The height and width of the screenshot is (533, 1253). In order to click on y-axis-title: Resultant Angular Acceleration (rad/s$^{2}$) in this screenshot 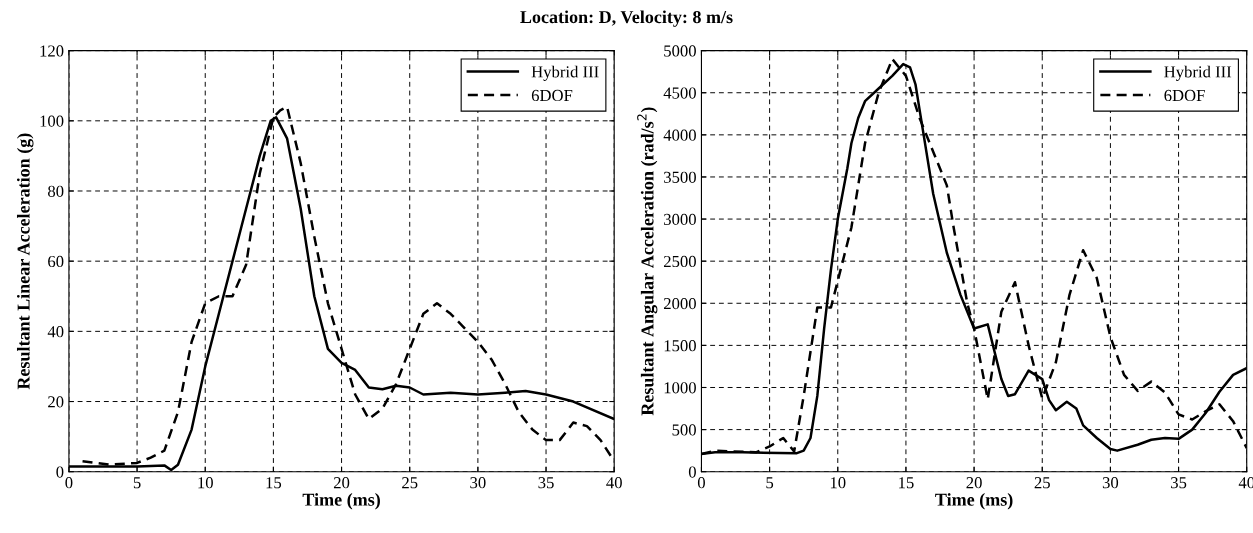, I will do `click(647, 261)`.